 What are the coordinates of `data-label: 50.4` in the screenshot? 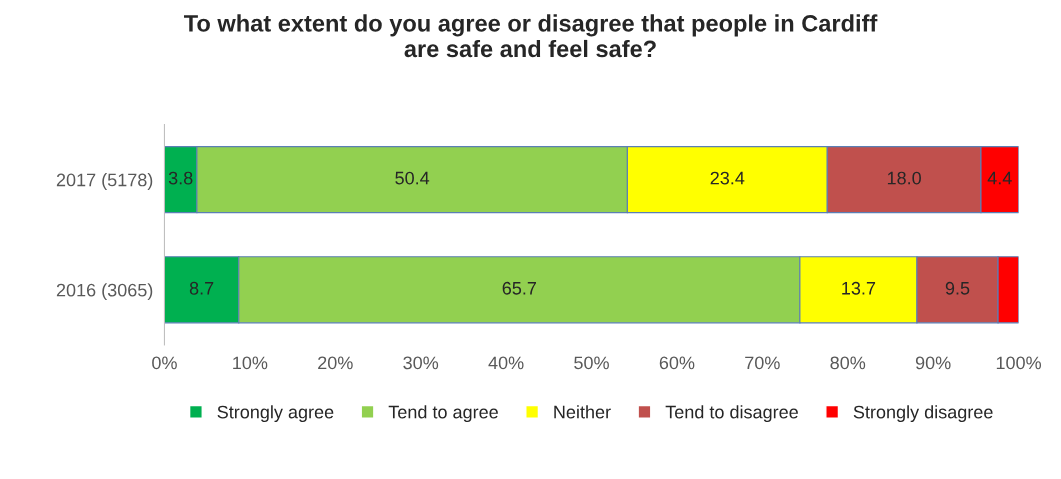 It's located at (412, 178).